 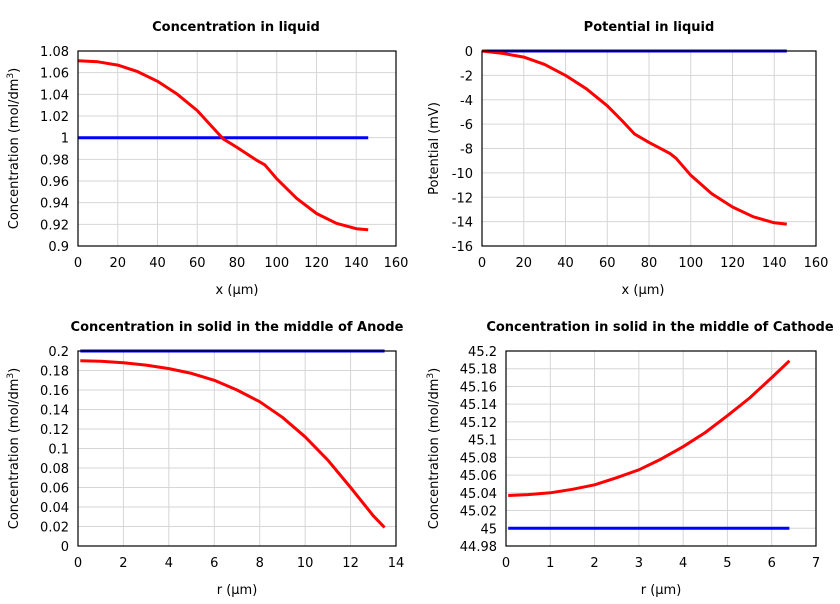 I want to click on y-tick-label: 1, so click(x=65, y=139).